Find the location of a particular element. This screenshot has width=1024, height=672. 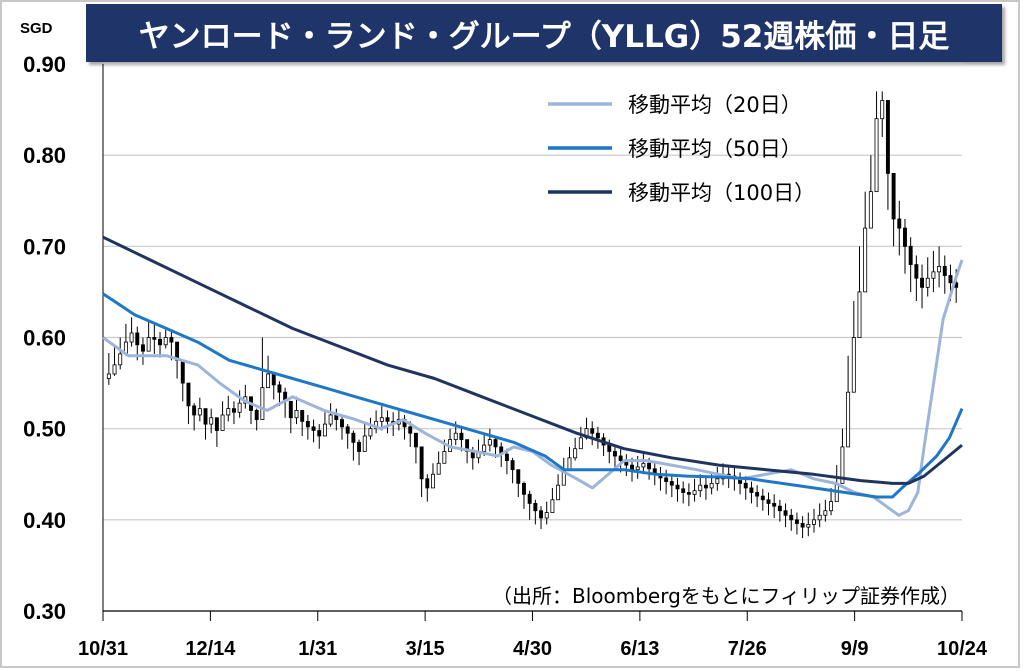

x-tick-label: 1/31 is located at coordinates (317, 649).